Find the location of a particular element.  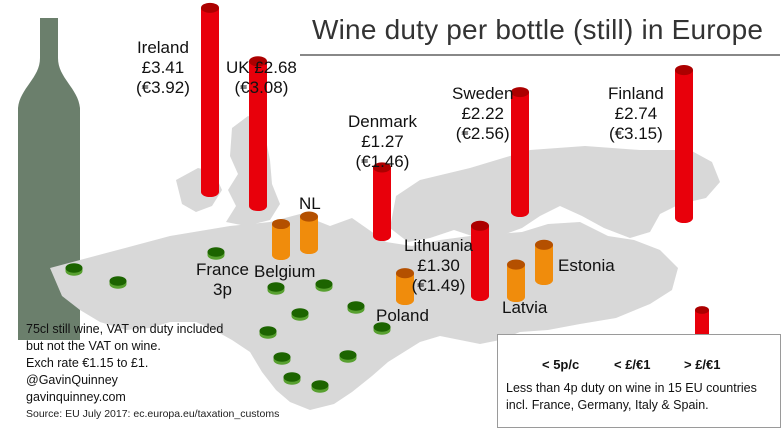

label-france-name: France is located at coordinates (222, 269).